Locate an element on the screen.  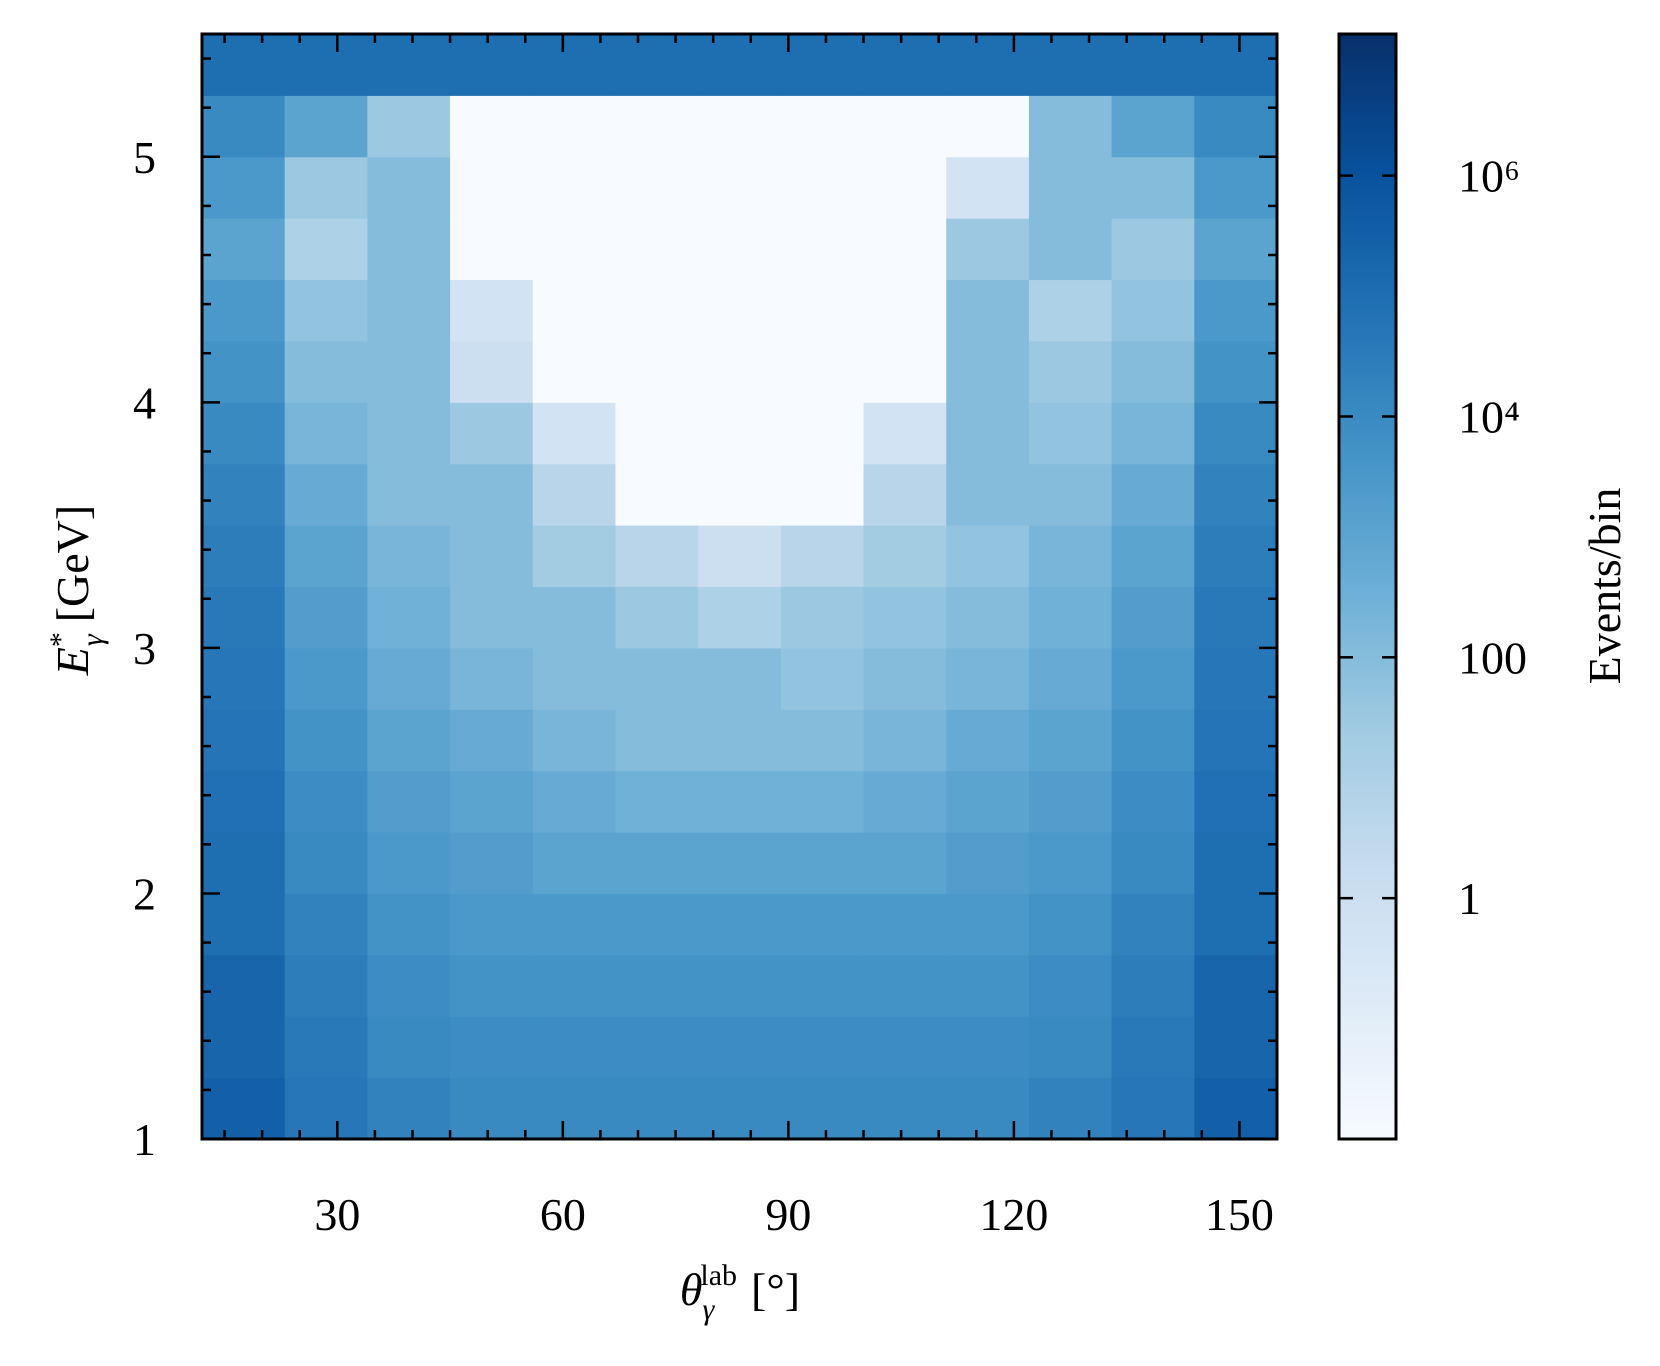
y-label-symbol: E is located at coordinates (72, 661).